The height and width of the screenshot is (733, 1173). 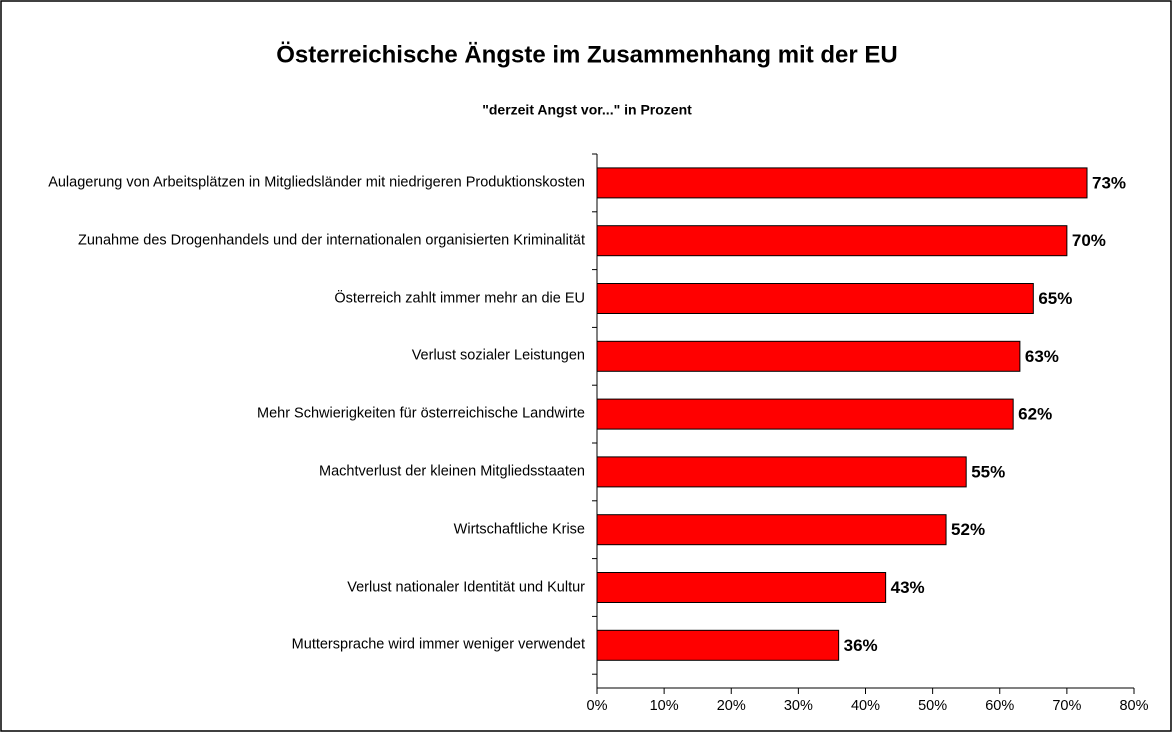 What do you see at coordinates (1042, 356) in the screenshot?
I see `value-label: 63%` at bounding box center [1042, 356].